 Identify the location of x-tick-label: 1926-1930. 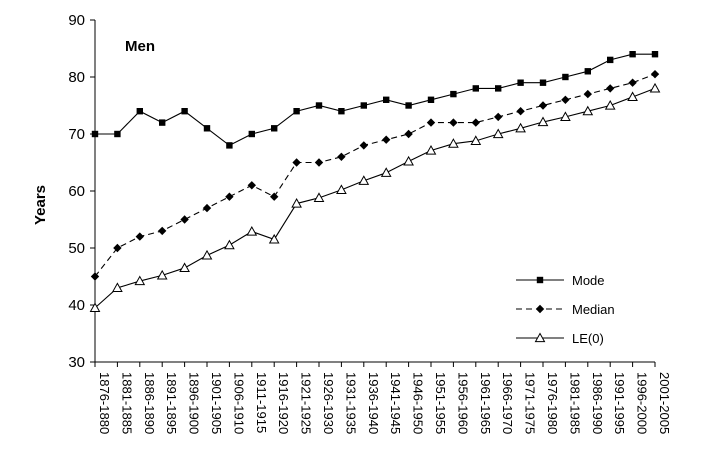
(328, 403).